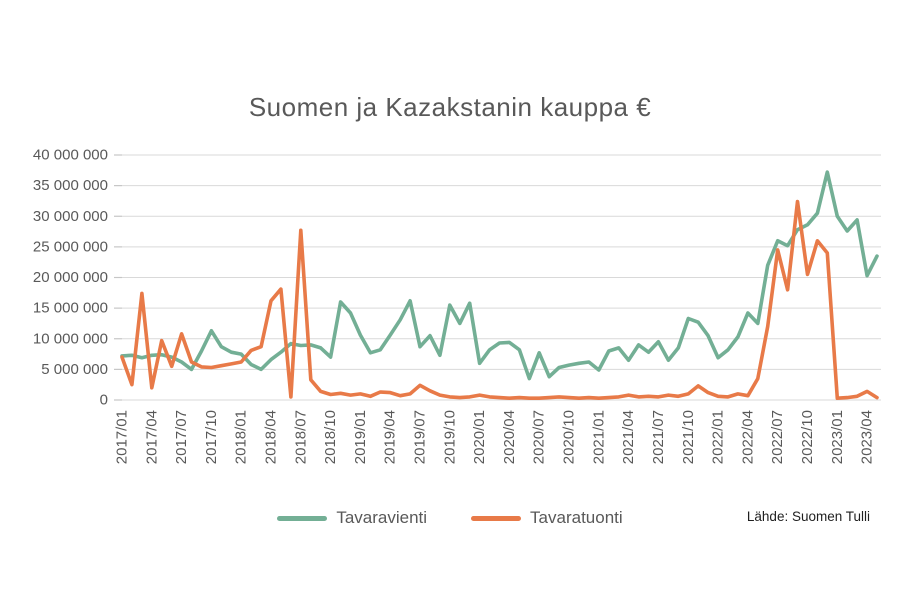 This screenshot has height=600, width=900. What do you see at coordinates (576, 517) in the screenshot?
I see `legend-label-tavaratuonti: Tavaratuonti` at bounding box center [576, 517].